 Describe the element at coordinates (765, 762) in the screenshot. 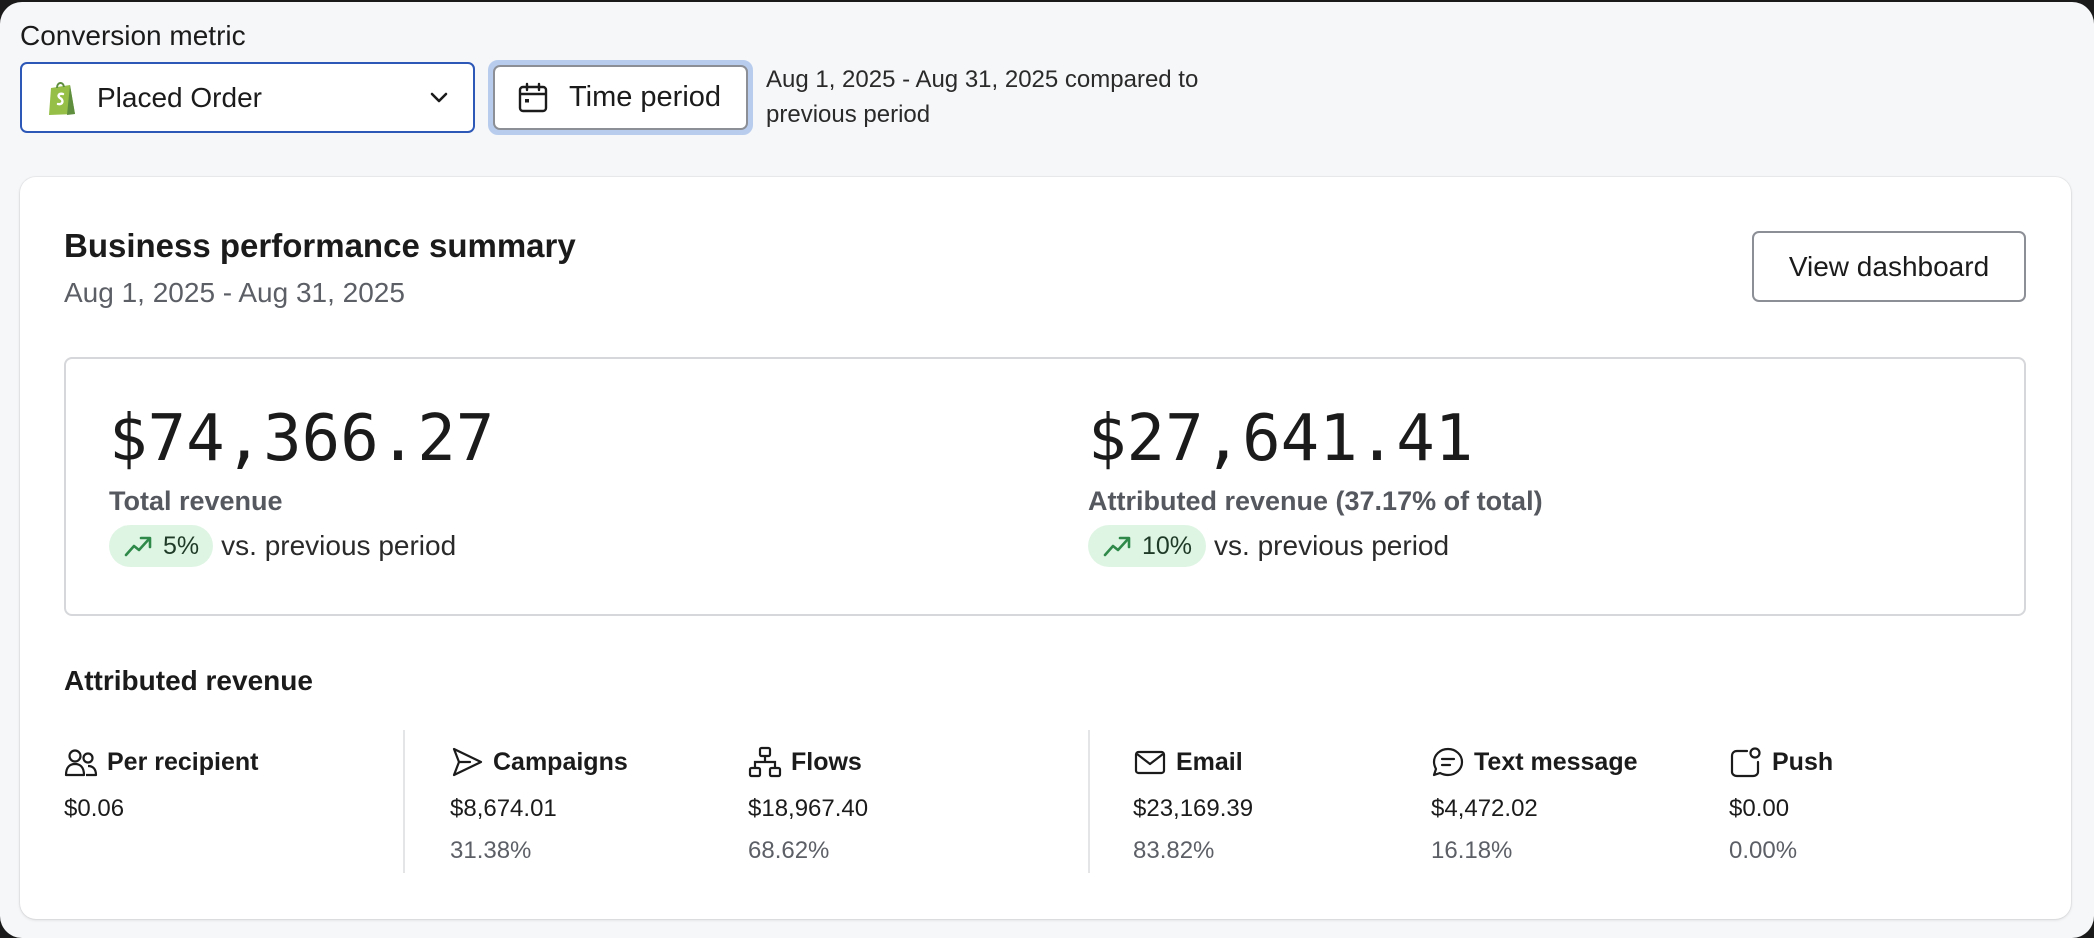

I see `flow-icon` at that location.